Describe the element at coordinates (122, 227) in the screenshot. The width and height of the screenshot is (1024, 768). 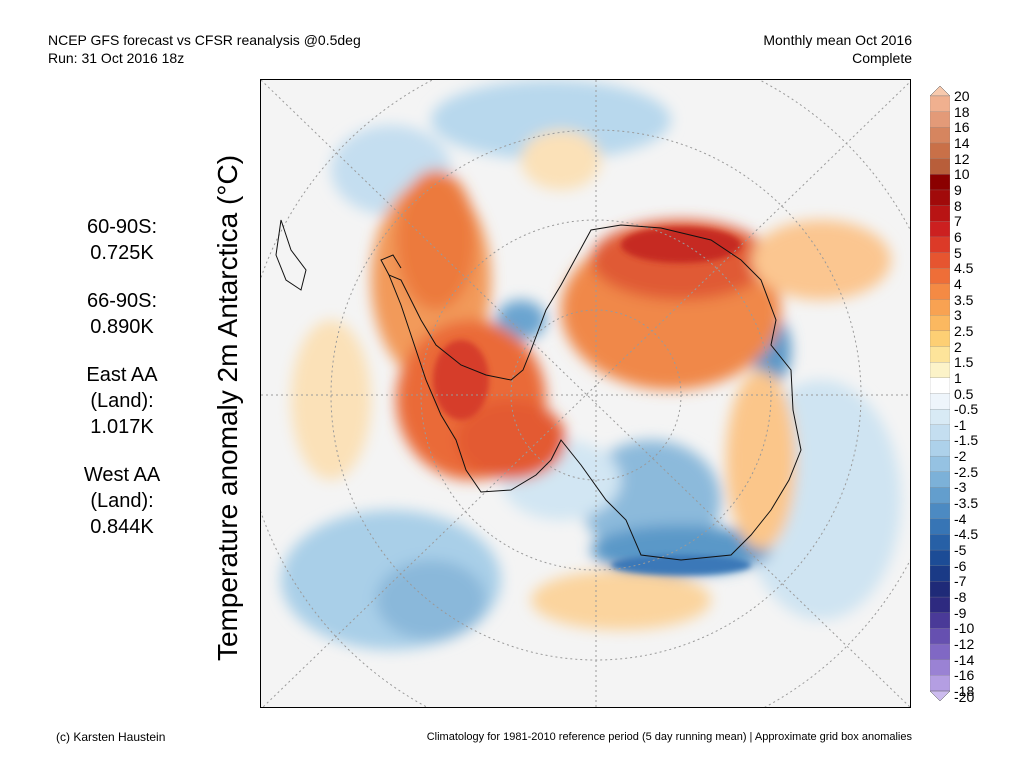
I see `stat-label: 60-90S:` at that location.